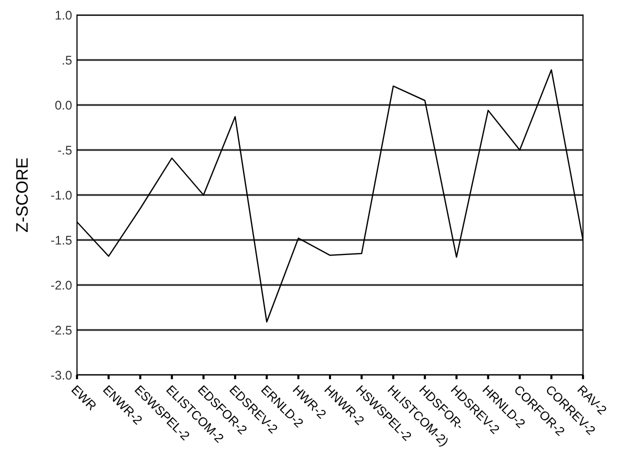 Image resolution: width=640 pixels, height=451 pixels. Describe the element at coordinates (61, 240) in the screenshot. I see `y-tick-label: -1.5` at that location.